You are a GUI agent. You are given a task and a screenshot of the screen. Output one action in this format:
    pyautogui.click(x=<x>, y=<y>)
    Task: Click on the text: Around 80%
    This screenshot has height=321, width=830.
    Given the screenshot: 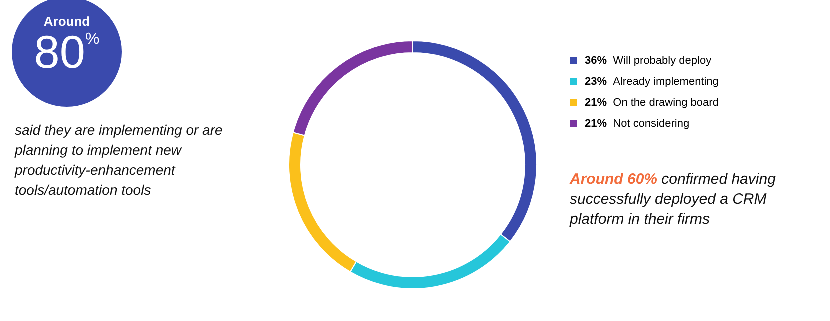 What is the action you would take?
    pyautogui.click(x=67, y=46)
    